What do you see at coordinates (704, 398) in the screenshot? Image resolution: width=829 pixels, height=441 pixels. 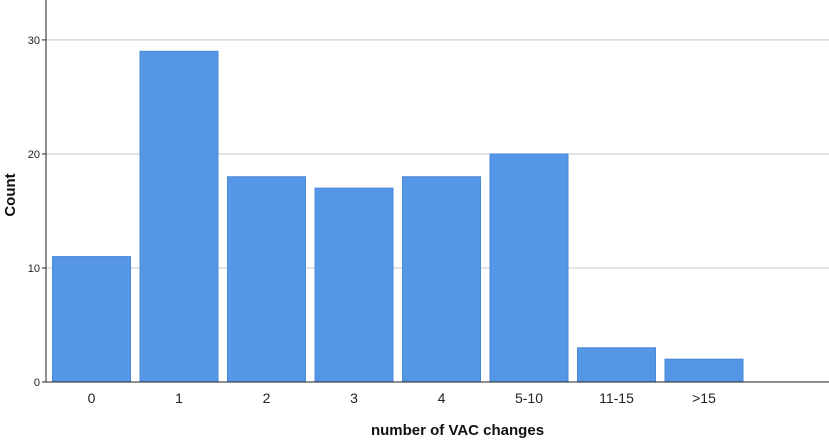 I see `x-tick-label->15: >15` at bounding box center [704, 398].